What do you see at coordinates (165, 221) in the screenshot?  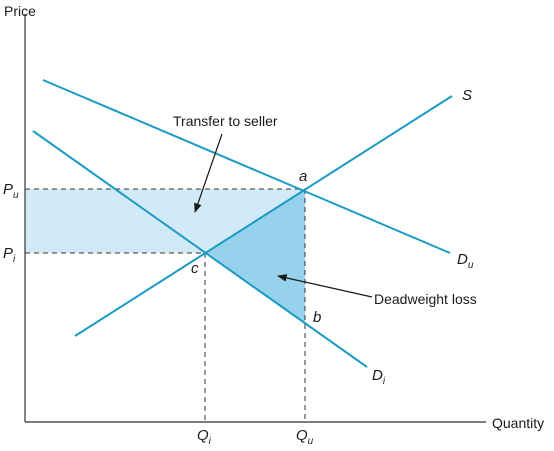 I see `transfer-to-seller-area` at bounding box center [165, 221].